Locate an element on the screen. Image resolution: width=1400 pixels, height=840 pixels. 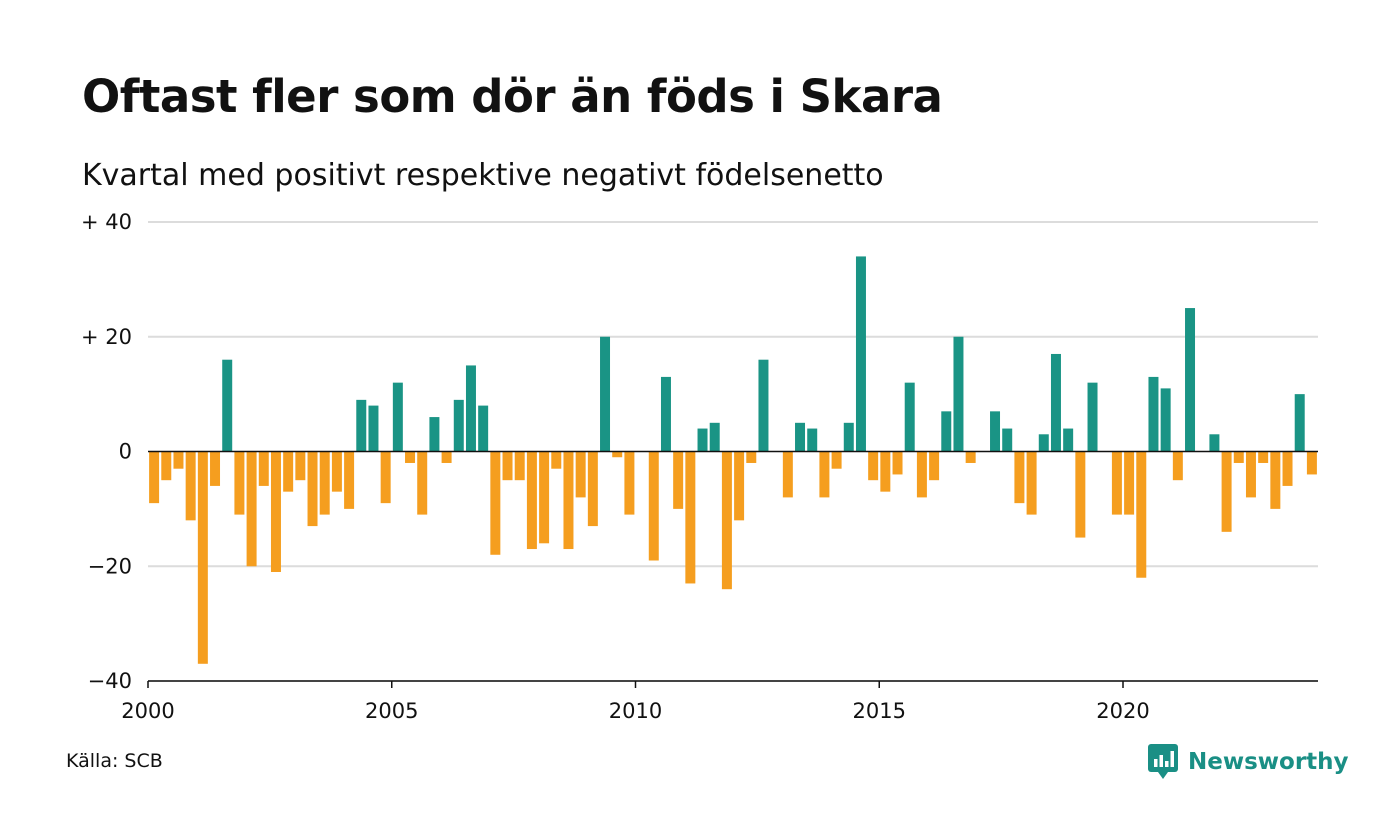
chart-title: Oftast fler som dör än föds i Skara is located at coordinates (512, 96).